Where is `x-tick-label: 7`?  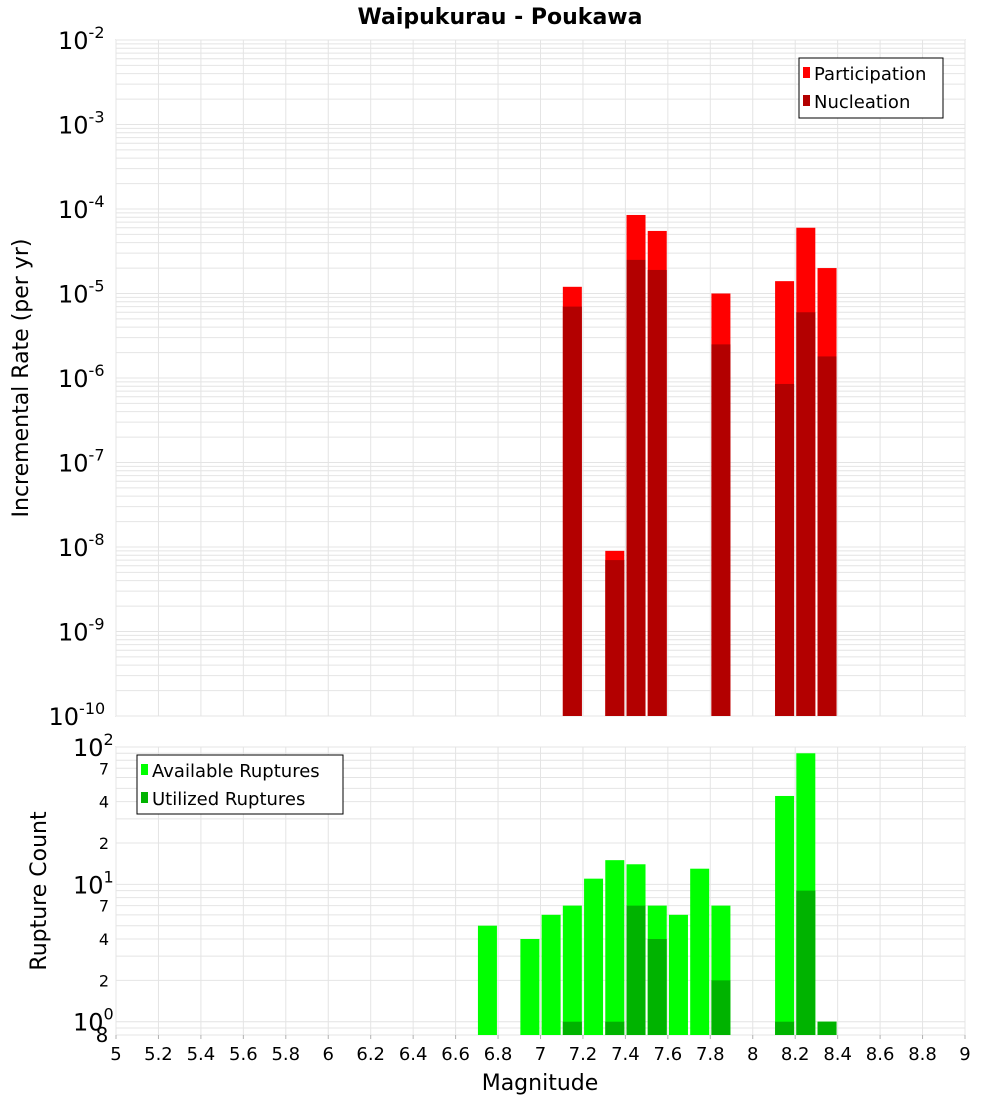 x-tick-label: 7 is located at coordinates (540, 1054).